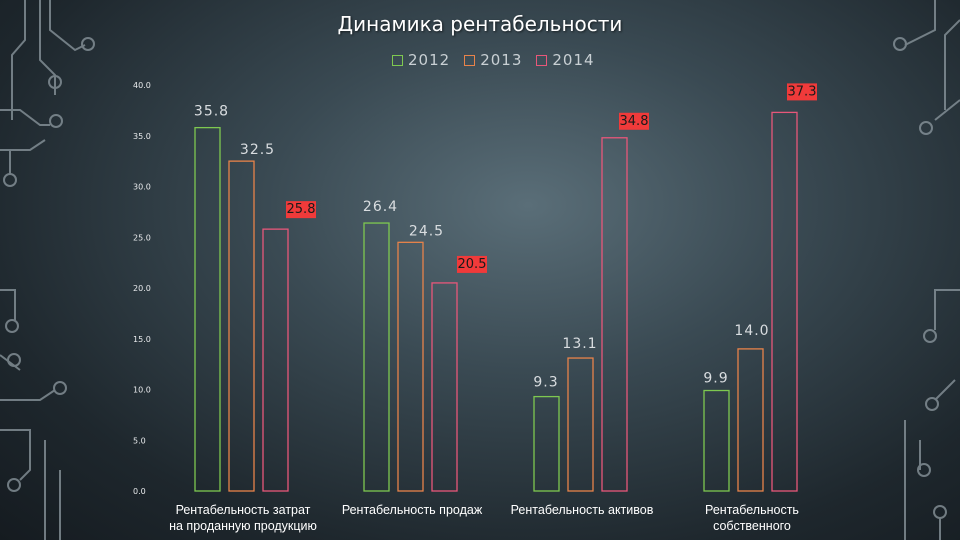 The height and width of the screenshot is (540, 960). What do you see at coordinates (142, 237) in the screenshot?
I see `y-tick-label: 25.0` at bounding box center [142, 237].